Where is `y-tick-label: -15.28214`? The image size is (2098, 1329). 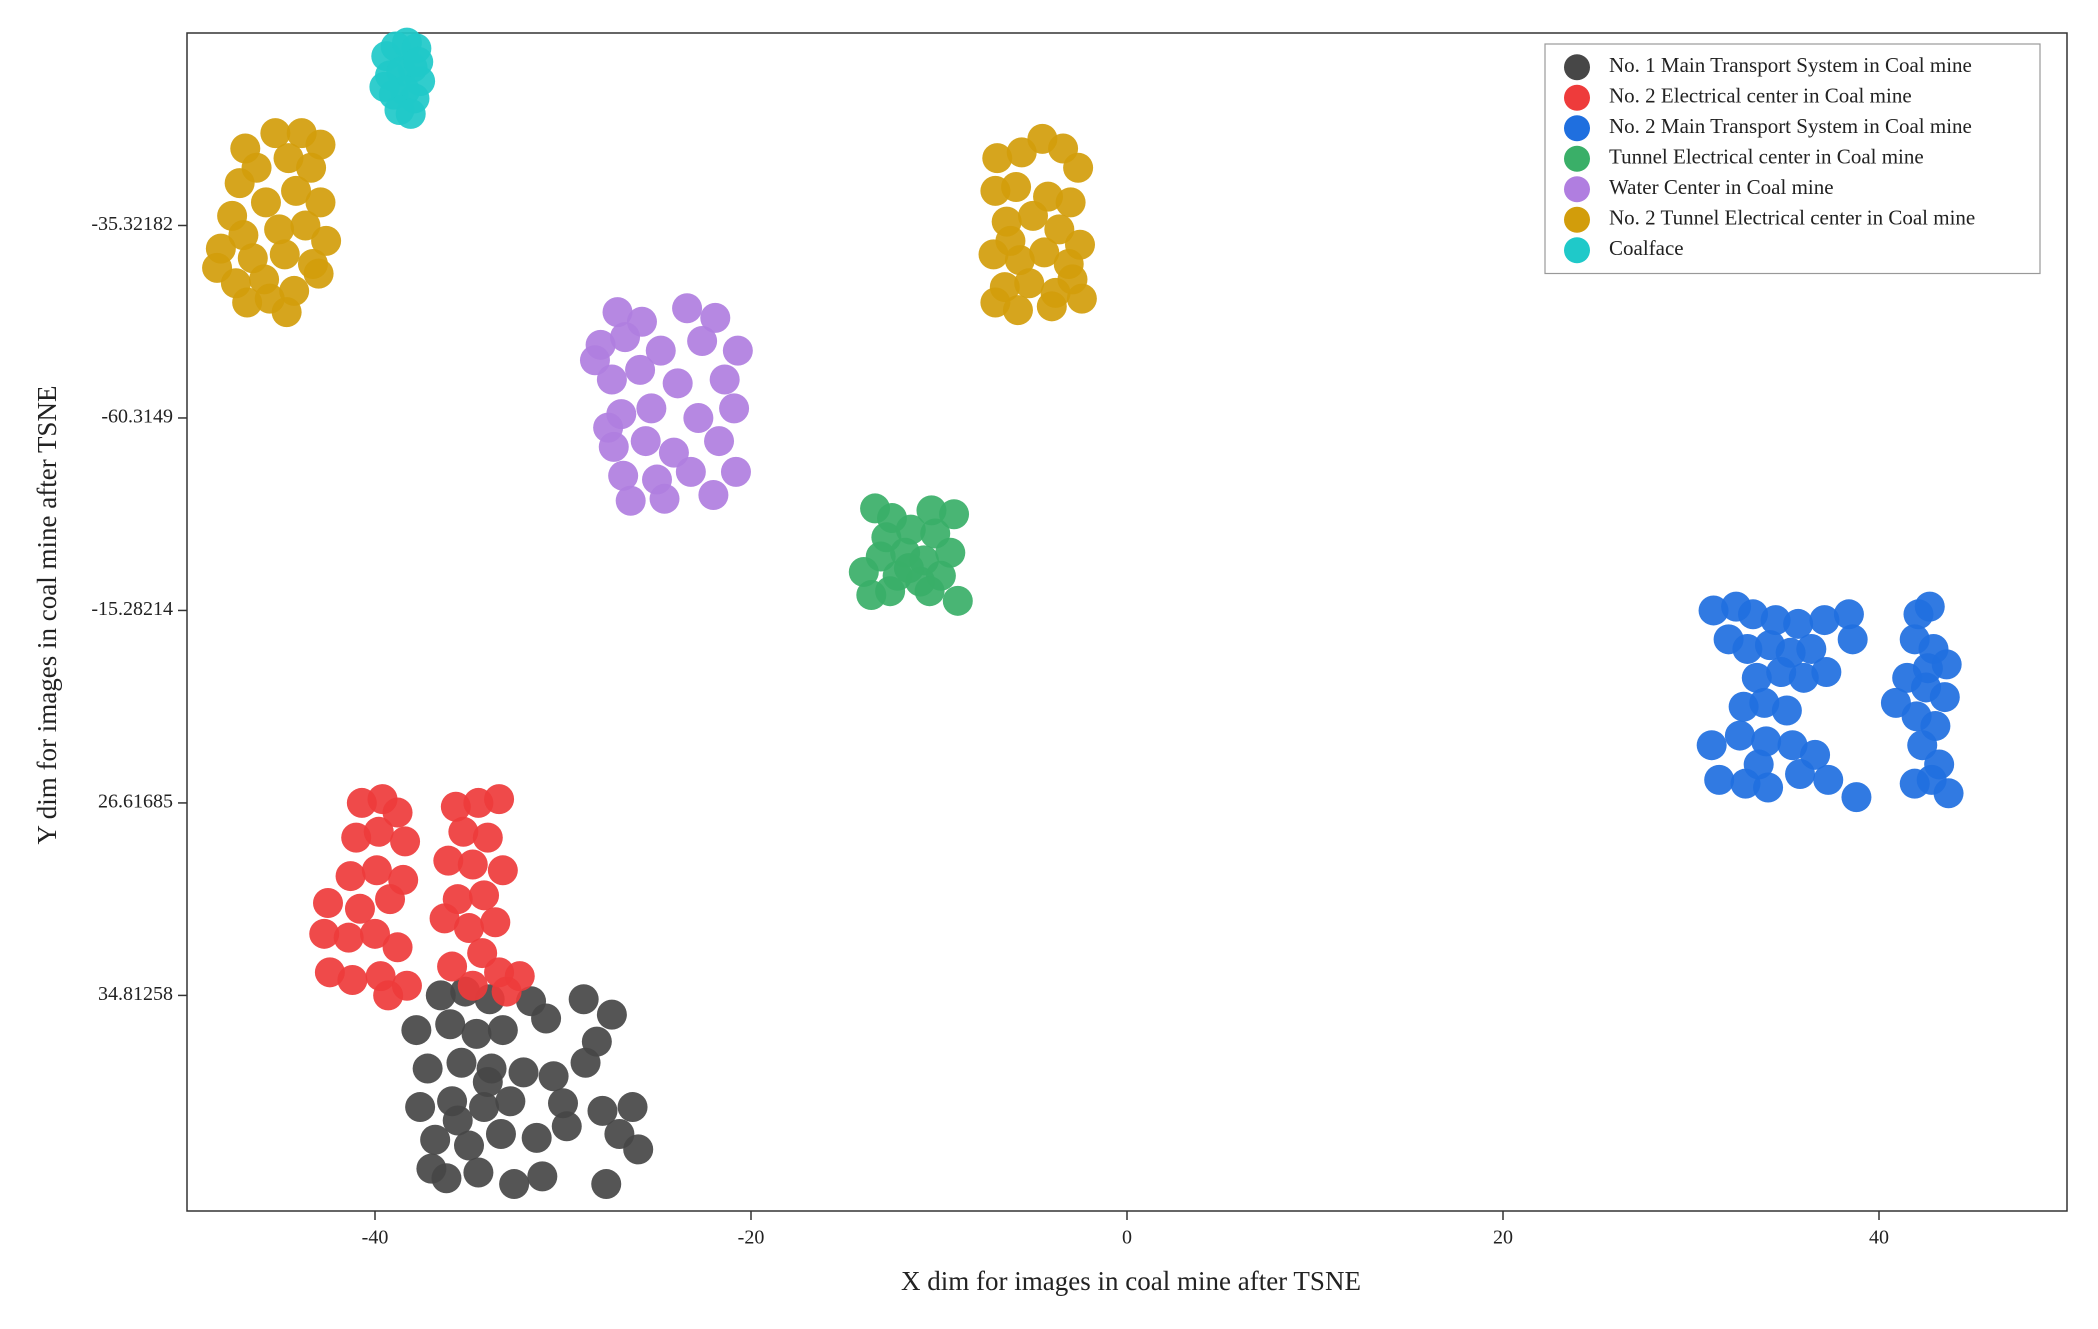 y-tick-label: -15.28214 is located at coordinates (132, 609).